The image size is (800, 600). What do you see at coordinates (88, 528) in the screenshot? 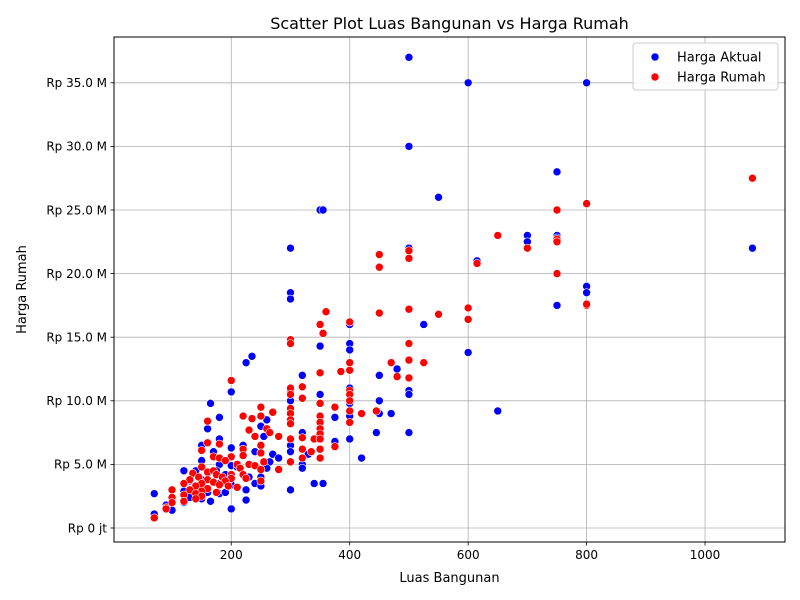
I see `y-tick-label: Rp 0 jt` at bounding box center [88, 528].